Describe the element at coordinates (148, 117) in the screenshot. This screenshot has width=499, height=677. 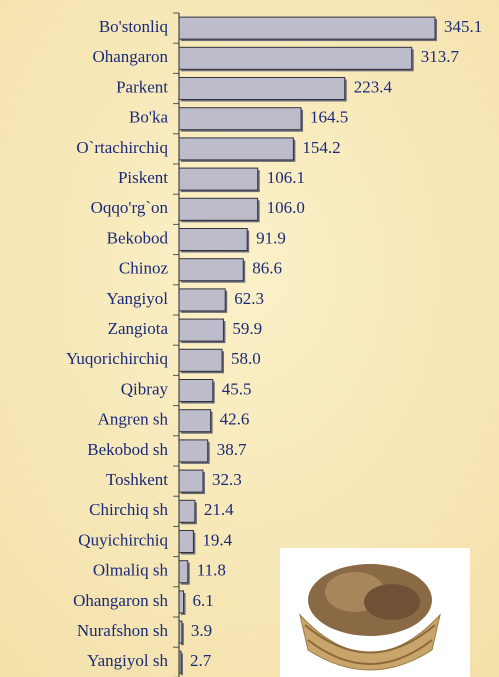
I see `category-label: Bo'ka` at that location.